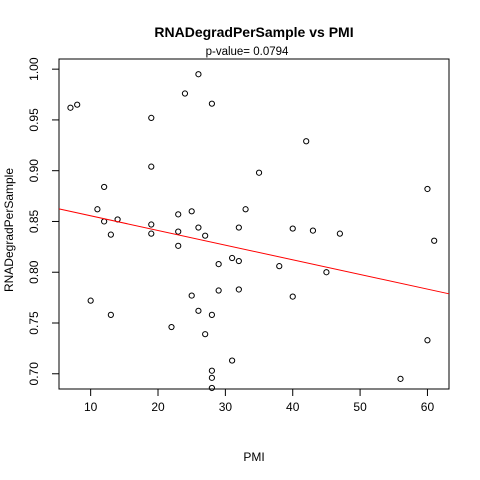 This screenshot has height=480, width=480. What do you see at coordinates (34, 69) in the screenshot?
I see `y-tick-label: 1.00` at bounding box center [34, 69].